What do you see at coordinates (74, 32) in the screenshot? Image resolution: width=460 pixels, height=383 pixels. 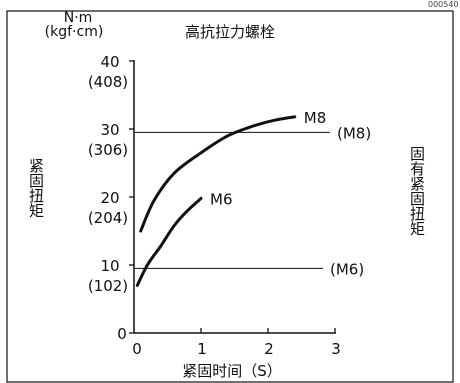 I see `y-unit-secondary: (kgf·cm)` at bounding box center [74, 32].